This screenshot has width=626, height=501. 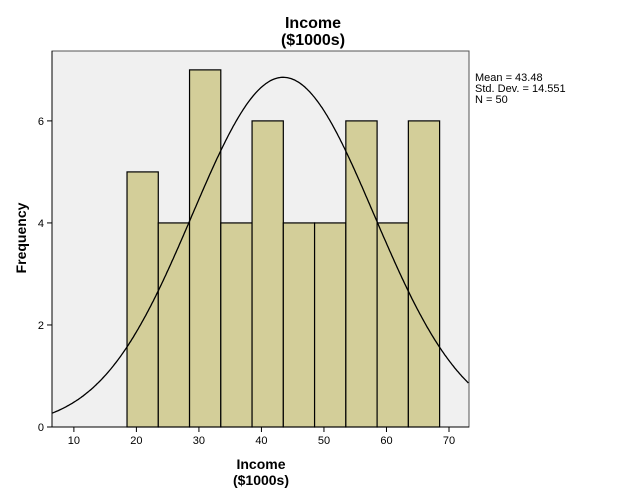 What do you see at coordinates (261, 480) in the screenshot?
I see `x-axis-label-line2: ($1000s)` at bounding box center [261, 480].